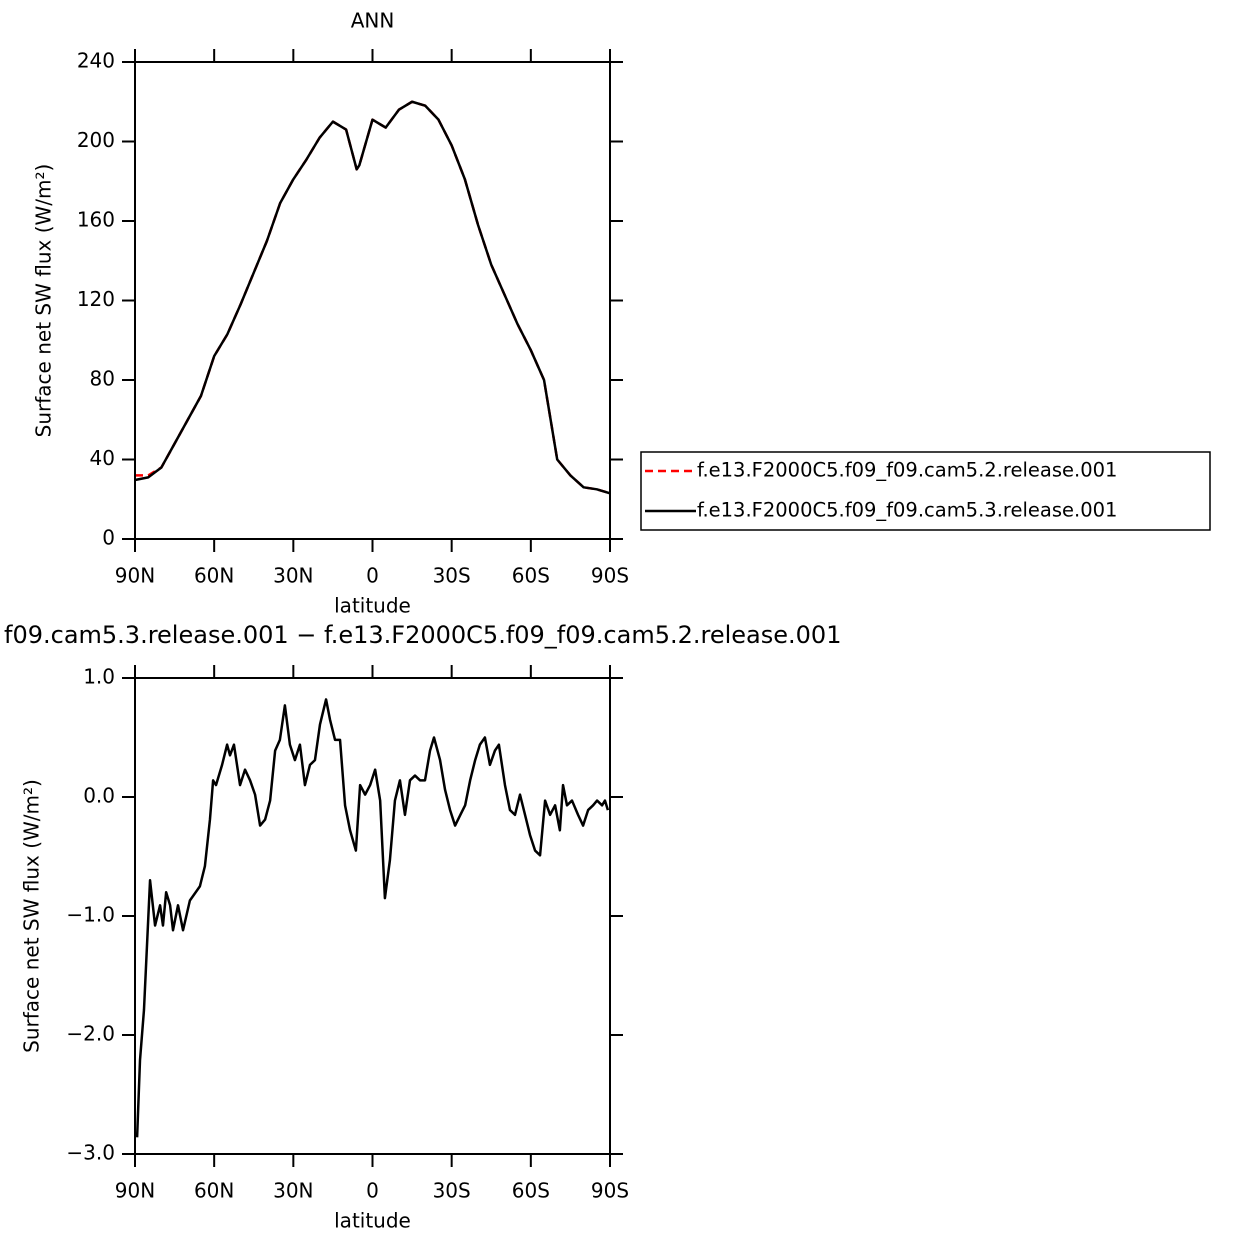  What do you see at coordinates (90, 1034) in the screenshot?
I see `y-tick-label: −2.0` at bounding box center [90, 1034].